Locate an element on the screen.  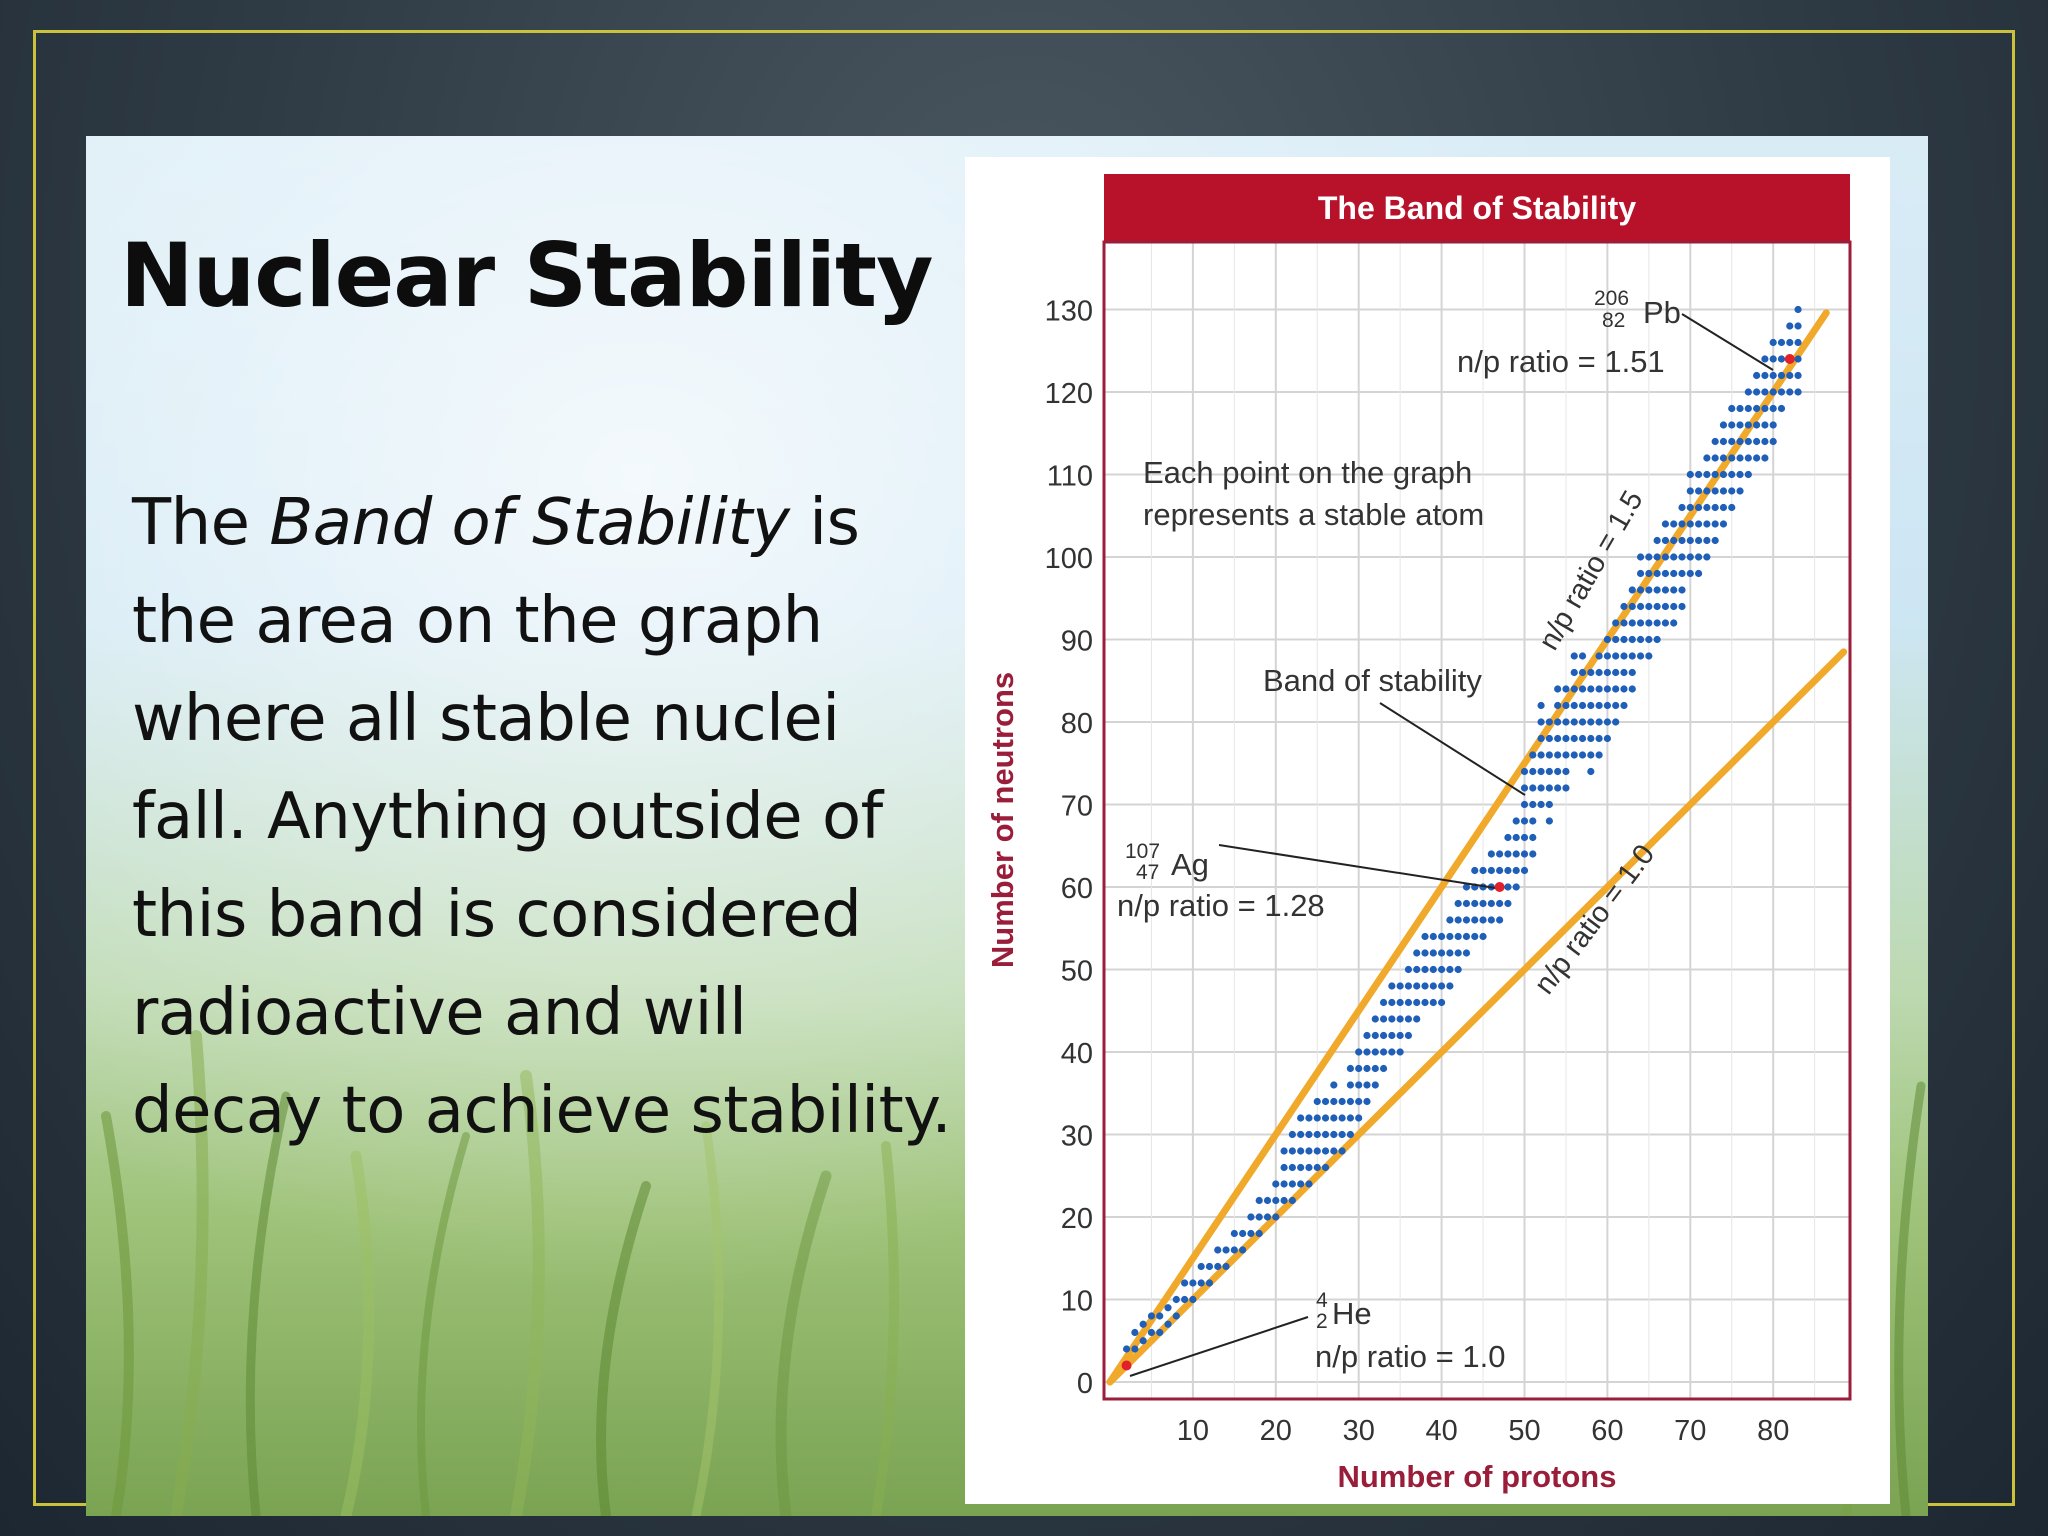
y-tick-label: 0 is located at coordinates (1085, 1384).